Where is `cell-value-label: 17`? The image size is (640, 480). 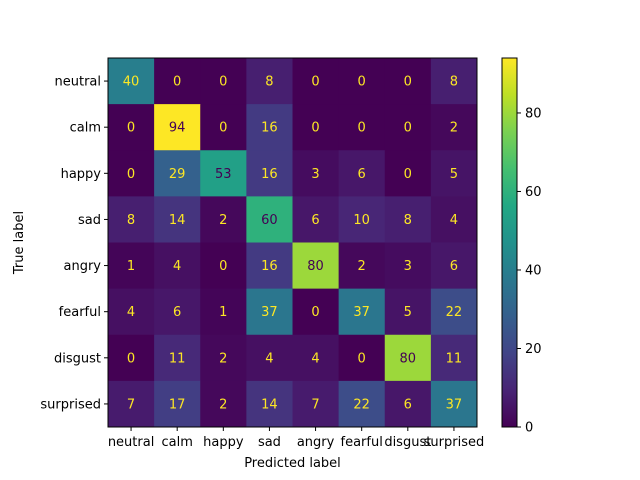
cell-value-label: 17 is located at coordinates (177, 404).